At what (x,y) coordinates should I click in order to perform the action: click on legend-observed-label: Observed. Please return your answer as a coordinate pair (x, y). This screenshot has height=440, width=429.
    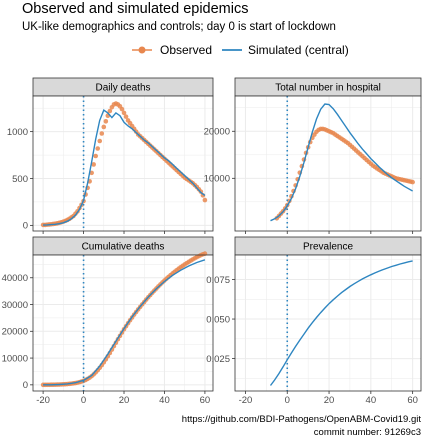
    Looking at the image, I should click on (186, 50).